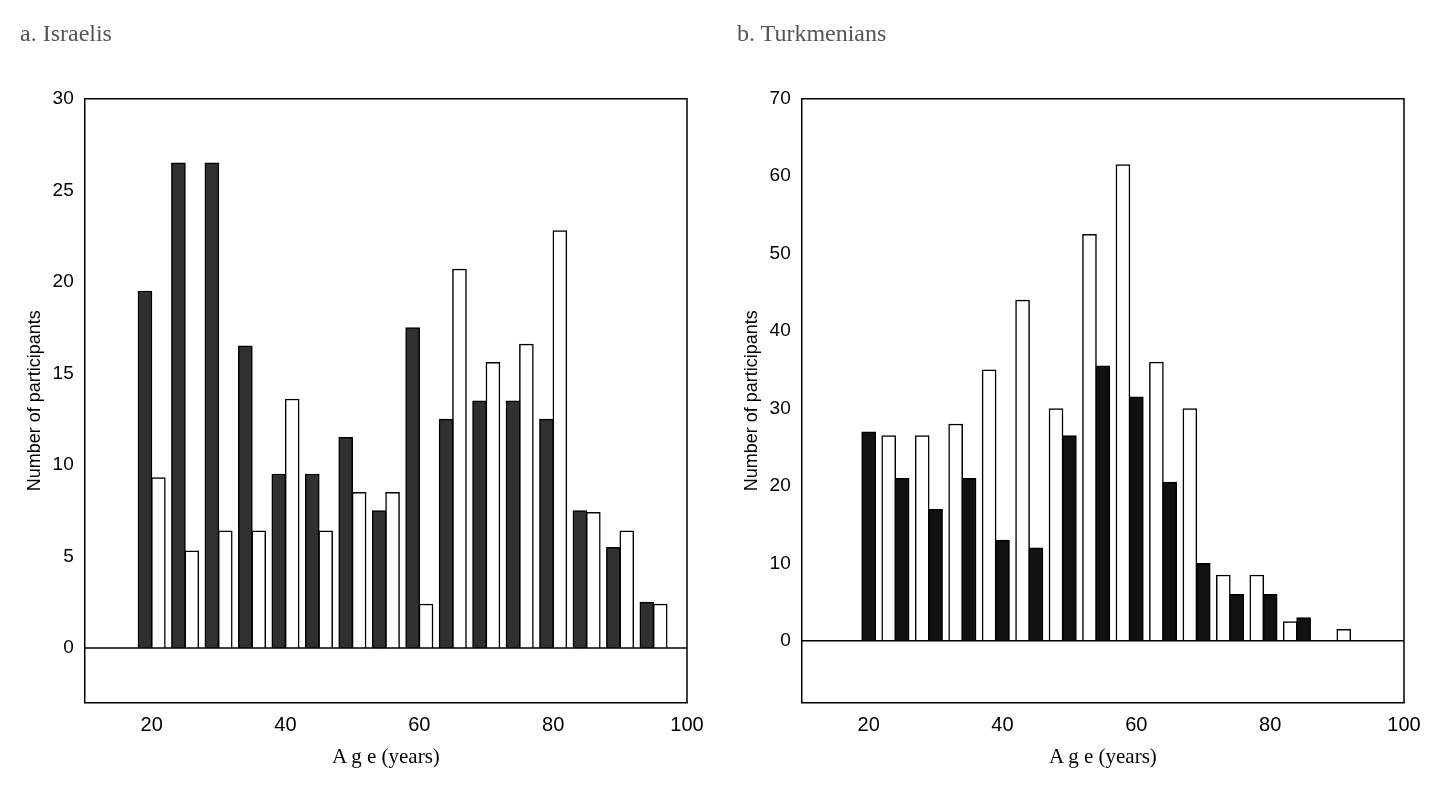 This screenshot has height=794, width=1434. Describe the element at coordinates (66, 32) in the screenshot. I see `chart-title: a. Israelis` at that location.